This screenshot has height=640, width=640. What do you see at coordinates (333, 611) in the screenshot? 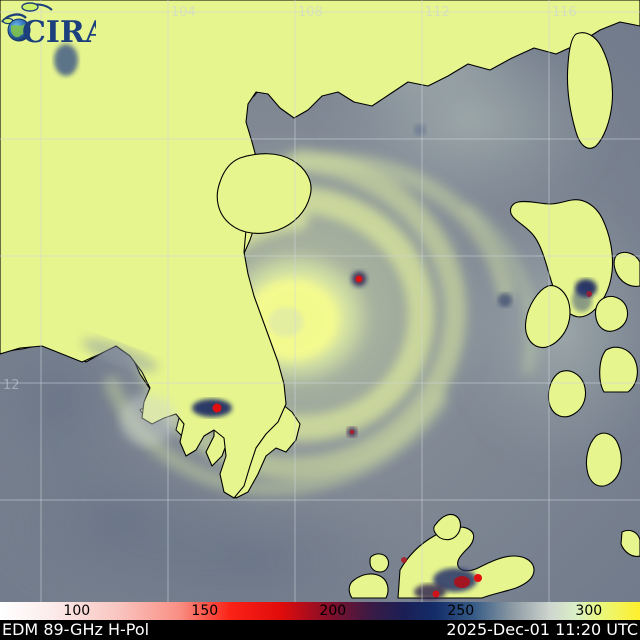
I see `colorbar-tick-200: 200` at bounding box center [333, 611].